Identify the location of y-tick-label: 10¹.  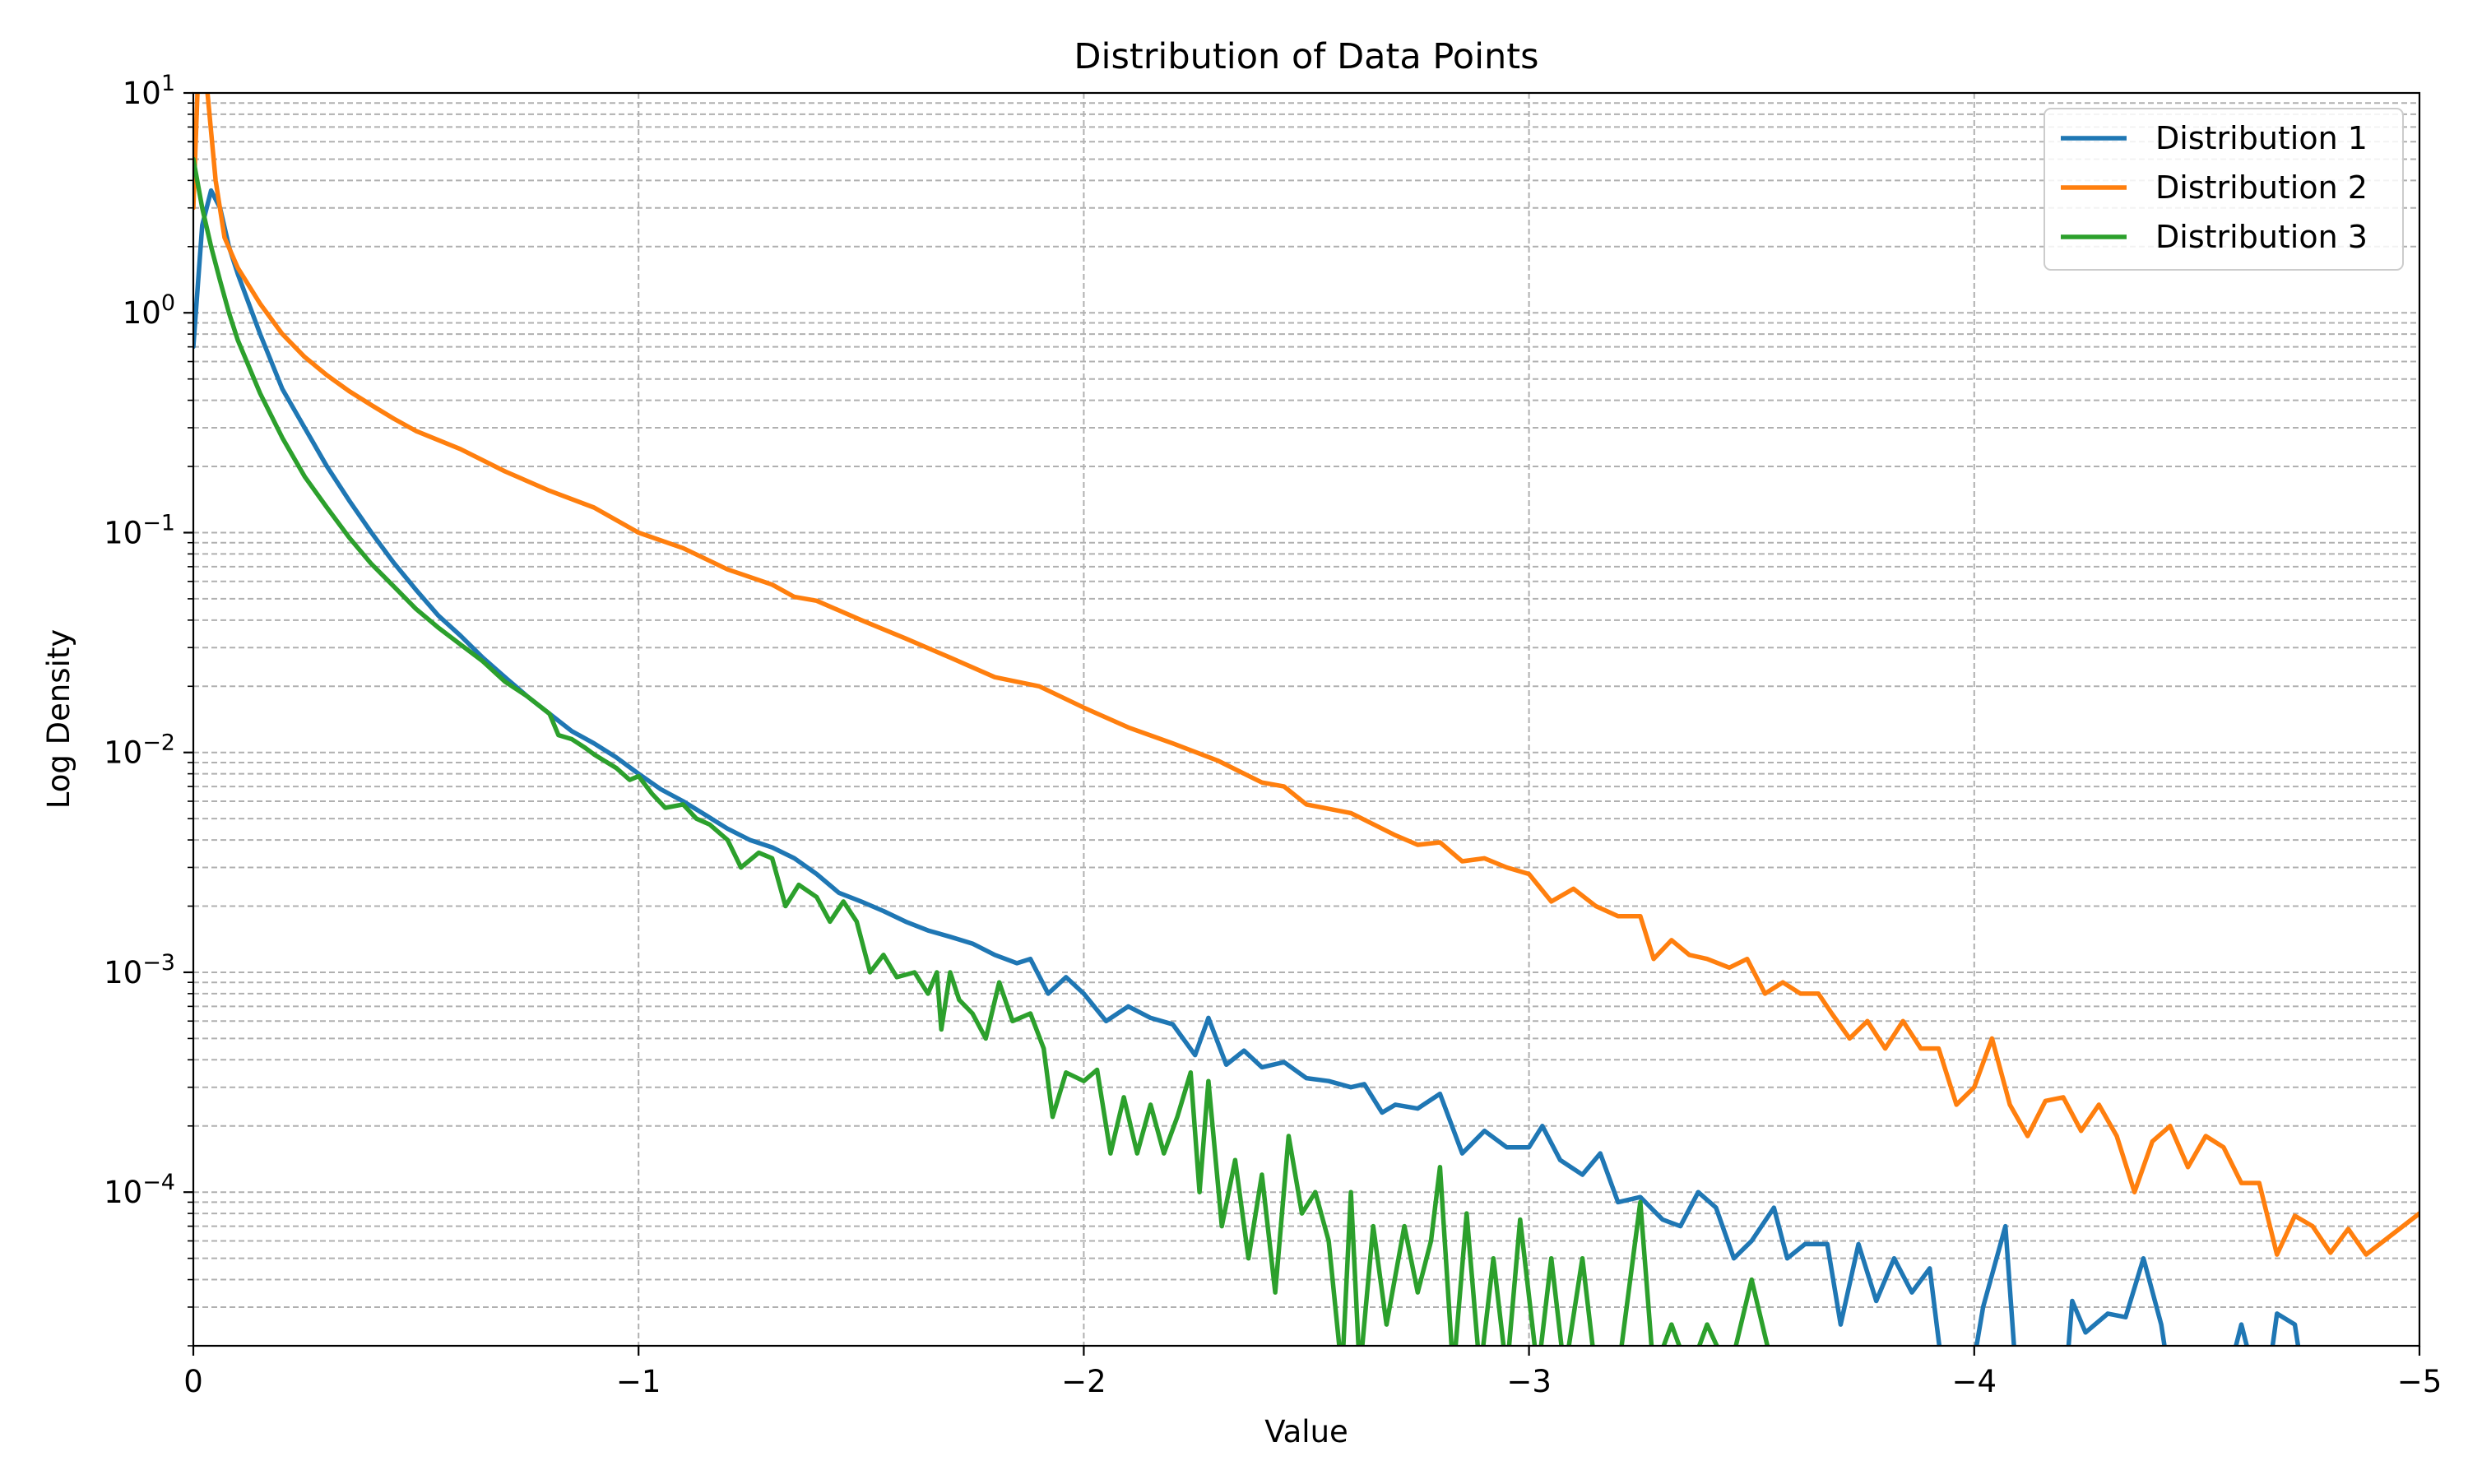
(149, 91).